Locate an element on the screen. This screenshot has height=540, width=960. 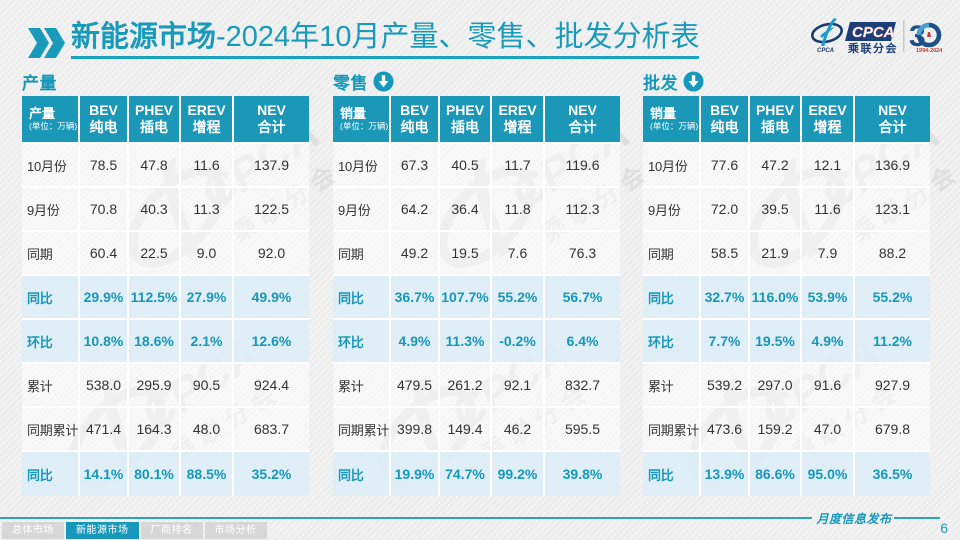
value-cell: 53.9% is located at coordinates (828, 298).